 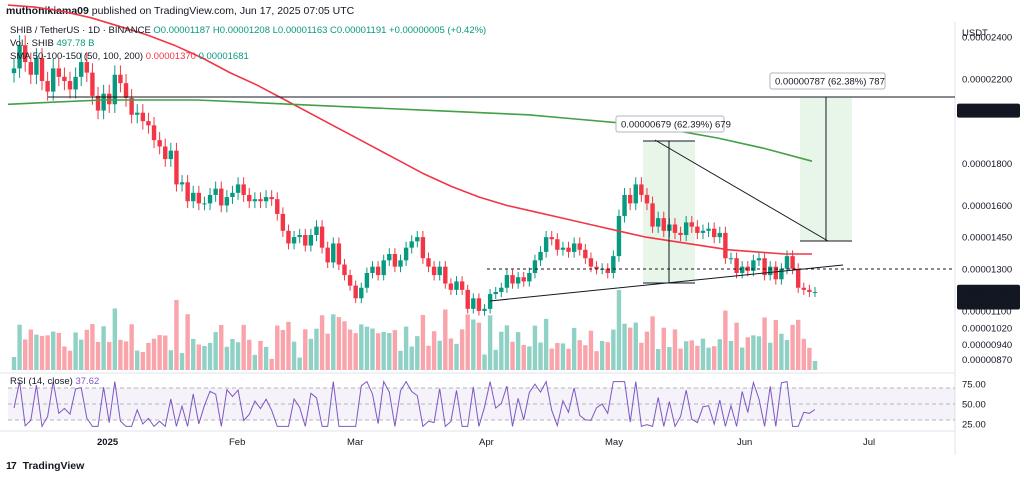 I want to click on time-tick-label: Jun, so click(x=744, y=442).